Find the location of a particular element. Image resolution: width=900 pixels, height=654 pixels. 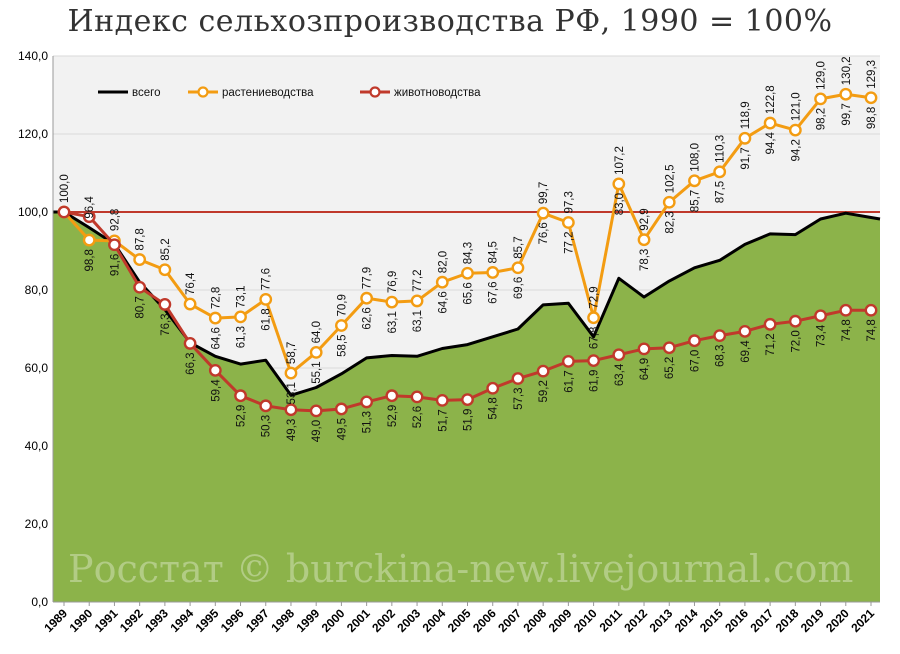

data-label: 98,2 is located at coordinates (822, 119).